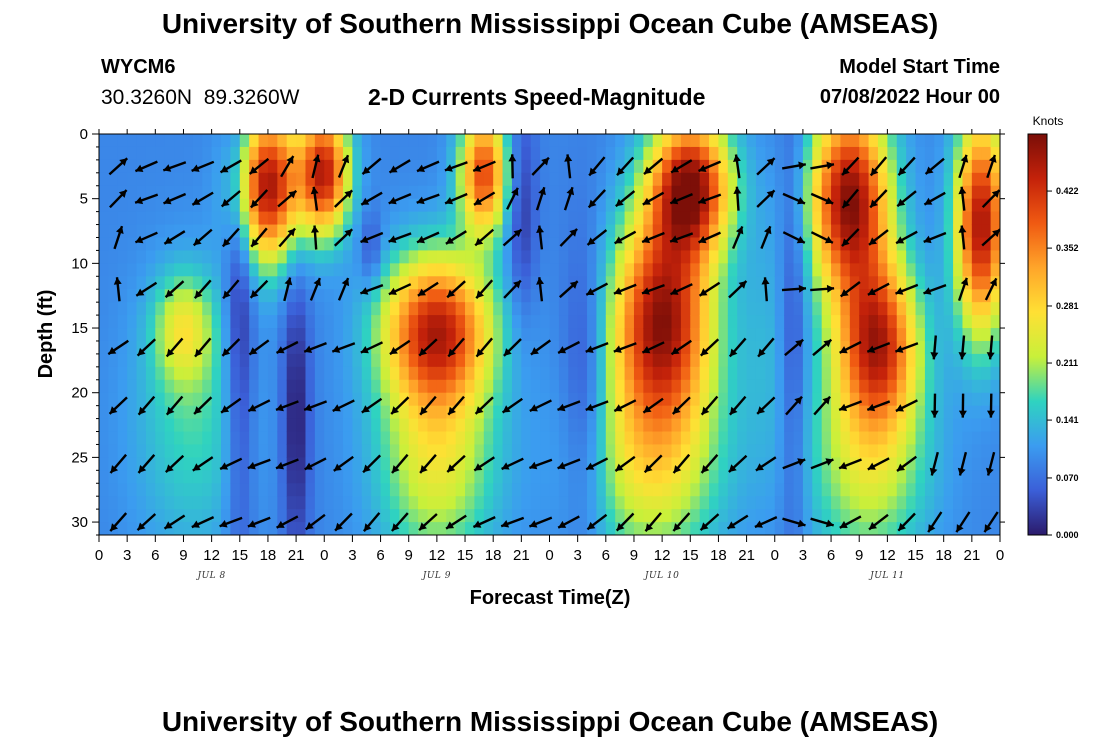 This screenshot has width=1100, height=750. I want to click on station-id: WYCM6, so click(138, 67).